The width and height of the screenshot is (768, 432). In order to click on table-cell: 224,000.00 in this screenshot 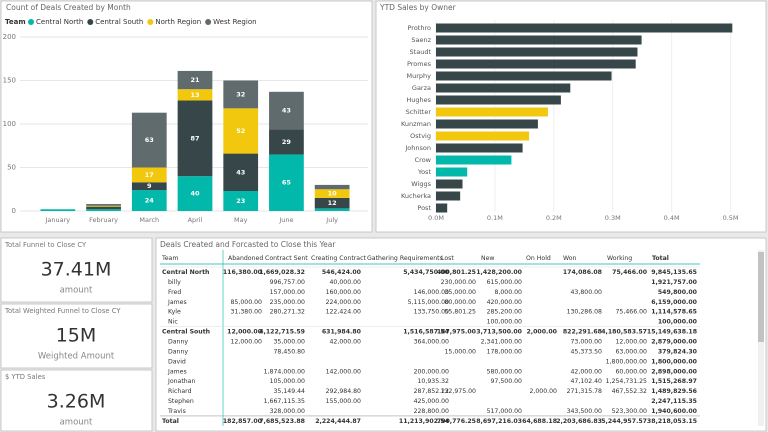, I will do `click(343, 302)`.